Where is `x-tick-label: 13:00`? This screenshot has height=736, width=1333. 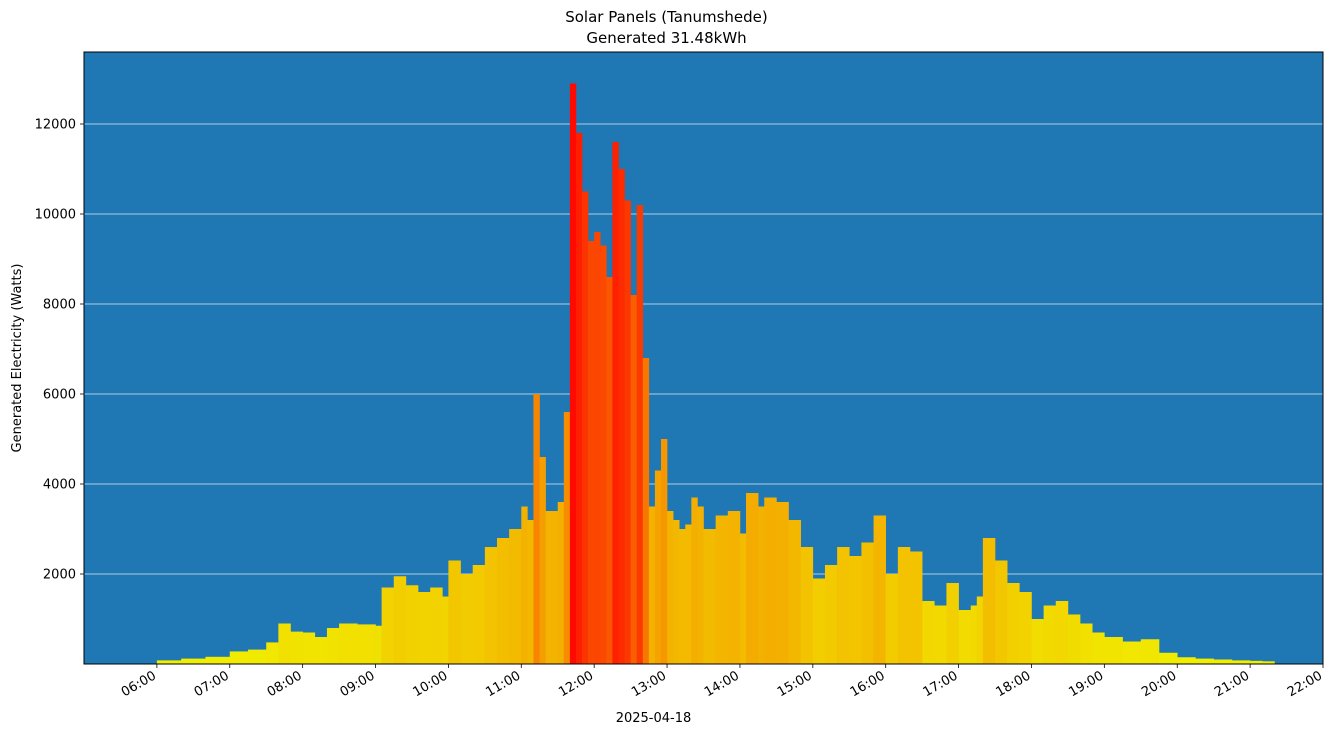
x-tick-label: 13:00 is located at coordinates (649, 684).